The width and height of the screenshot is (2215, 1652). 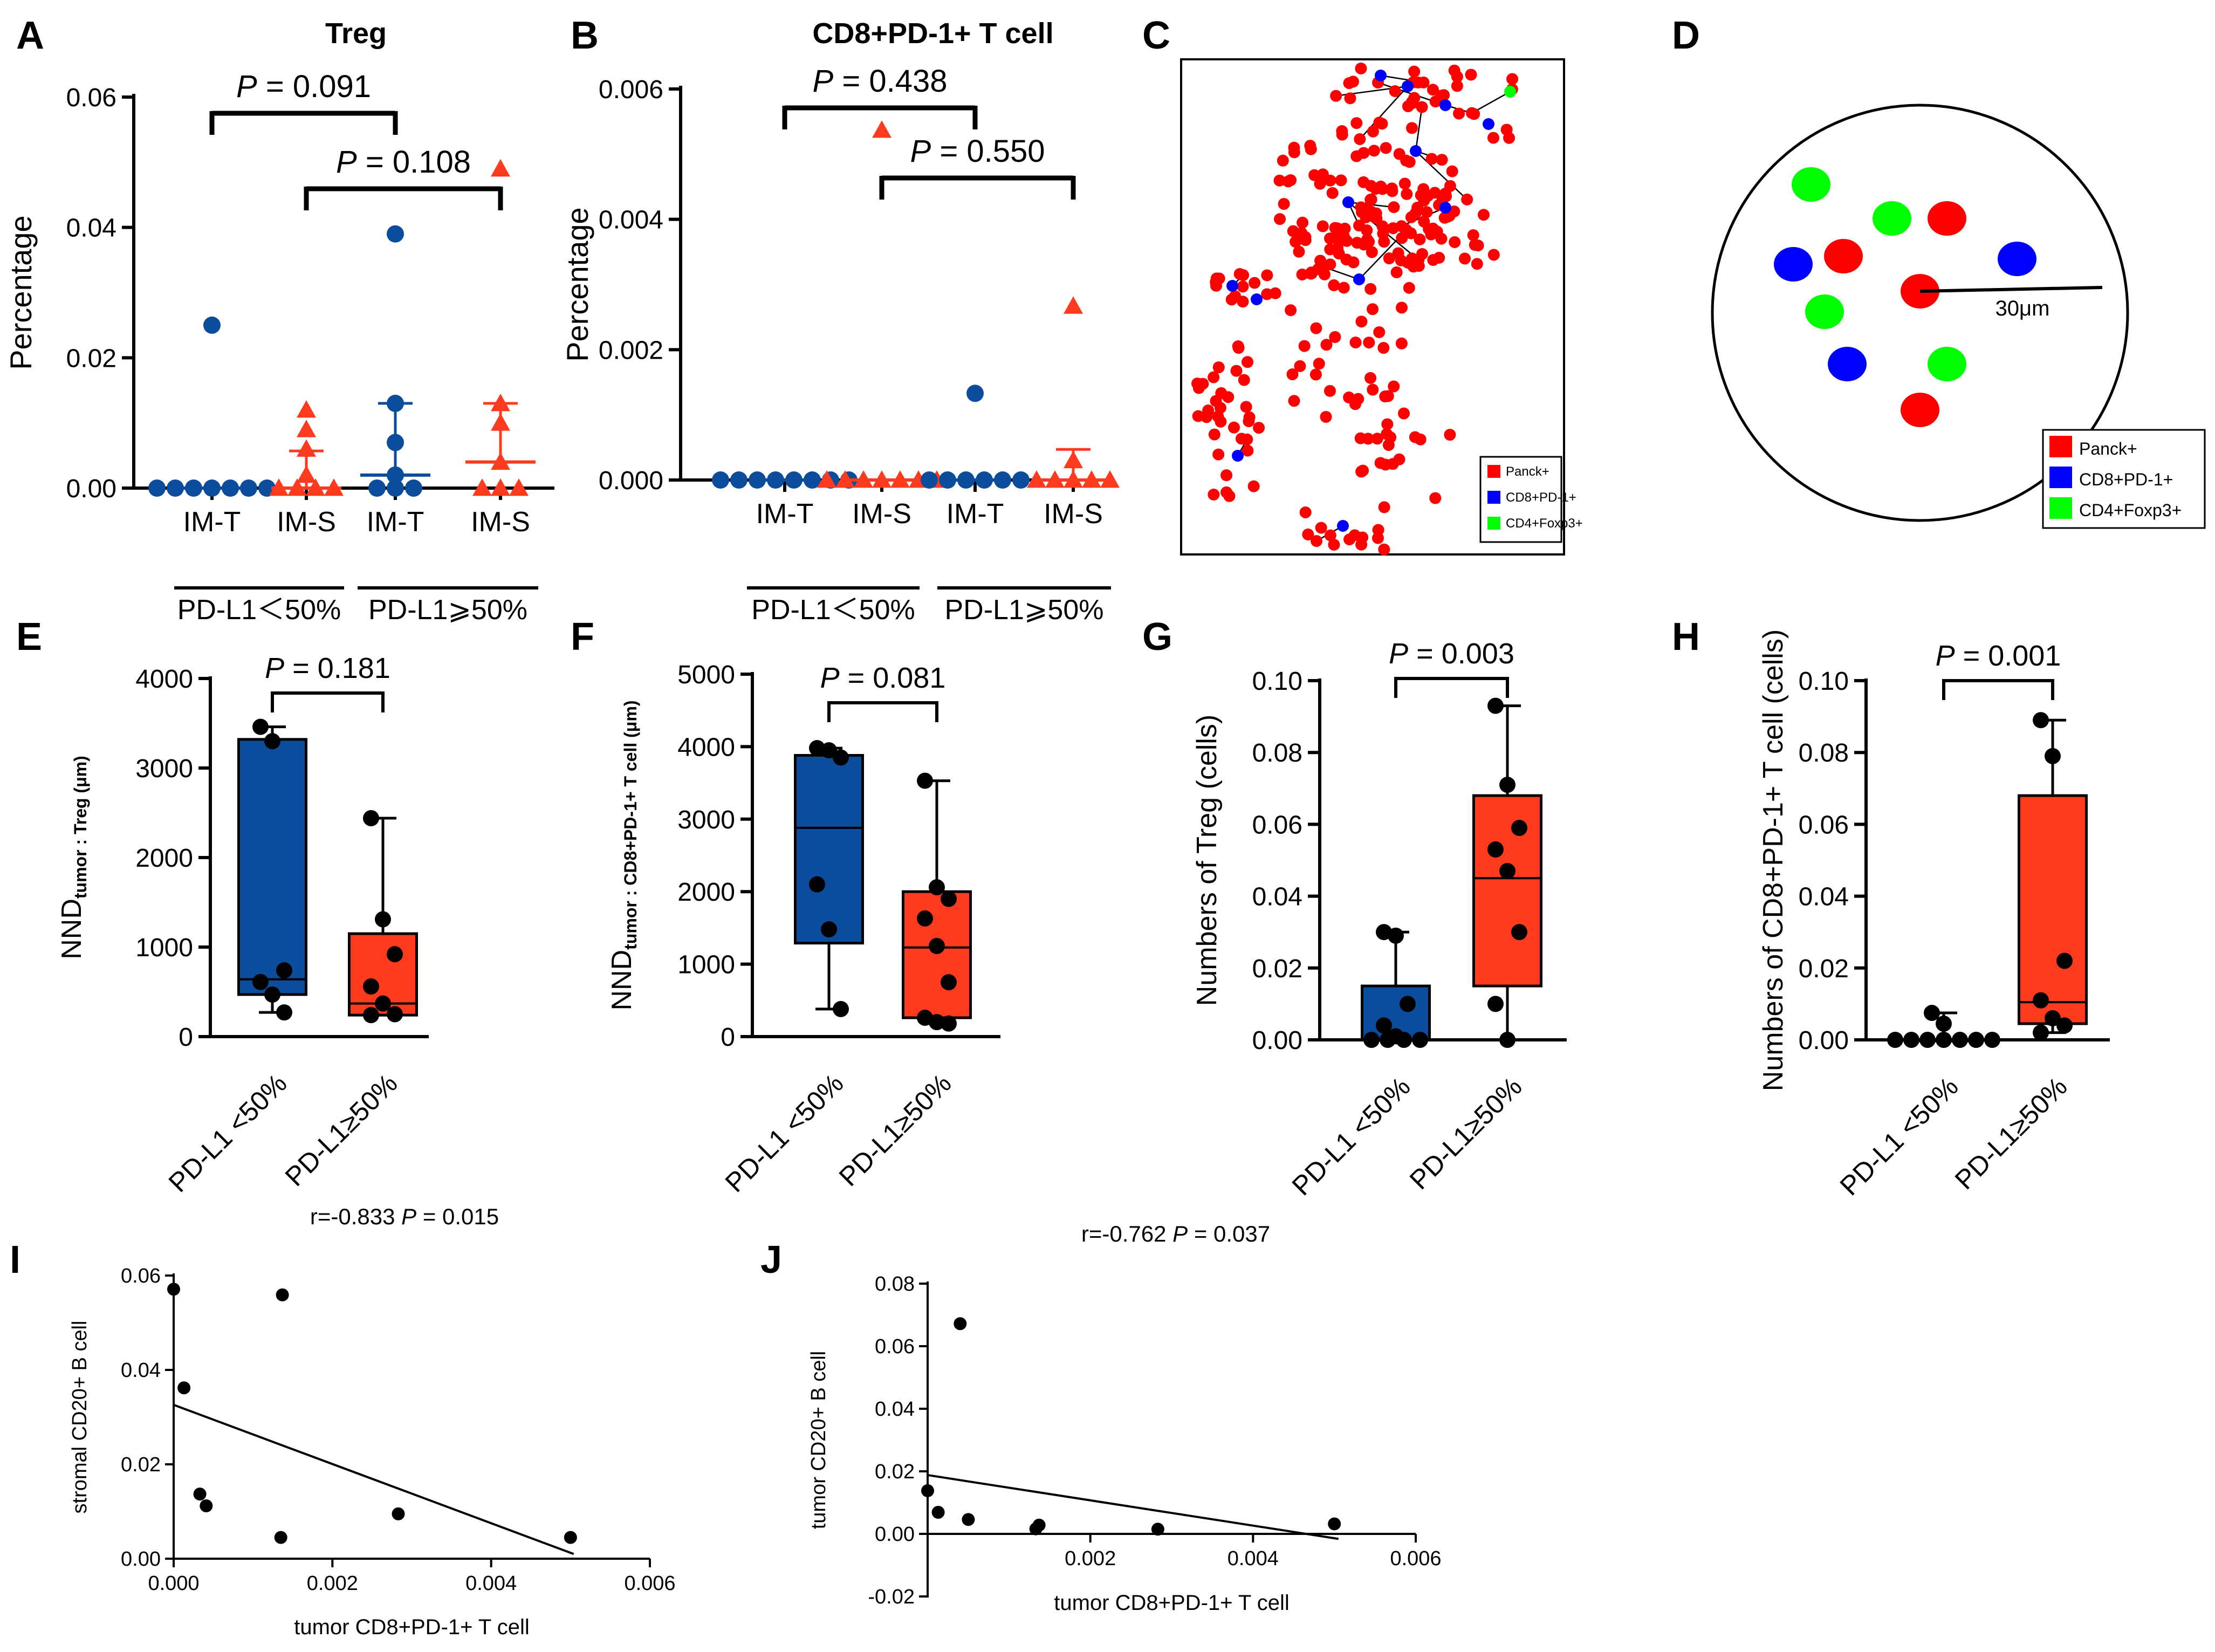 What do you see at coordinates (500, 522) in the screenshot?
I see `x-tick-label: IM-S` at bounding box center [500, 522].